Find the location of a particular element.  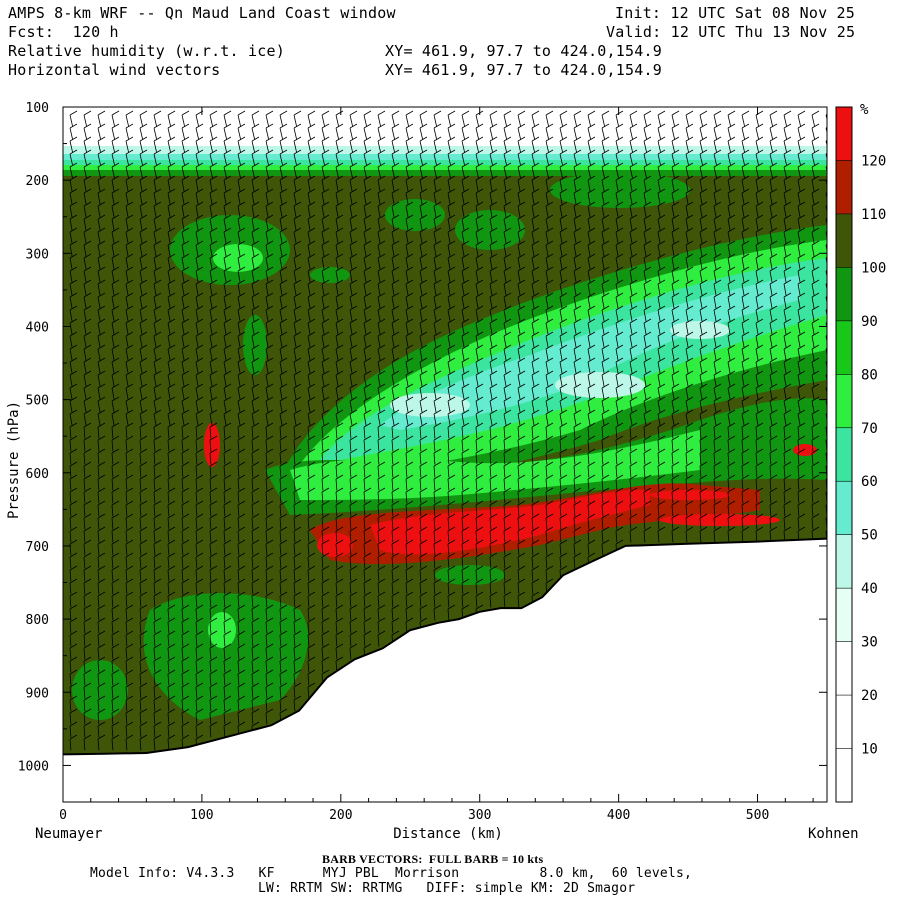

colorbar-label: 80 is located at coordinates (869, 375).